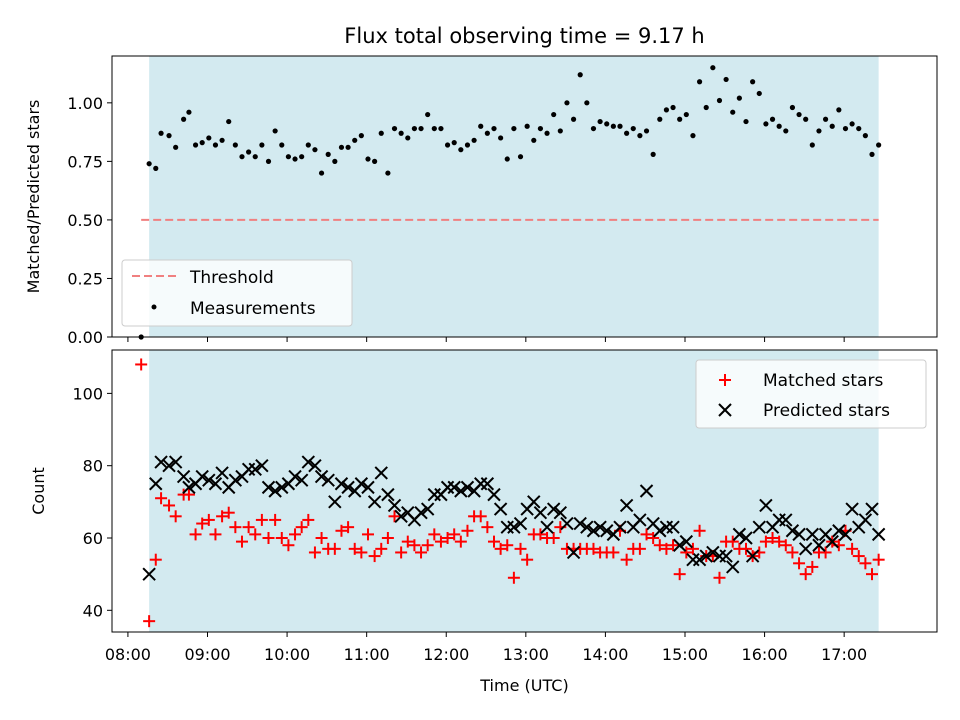  I want to click on count-y-tick-label: 60, so click(93, 538).